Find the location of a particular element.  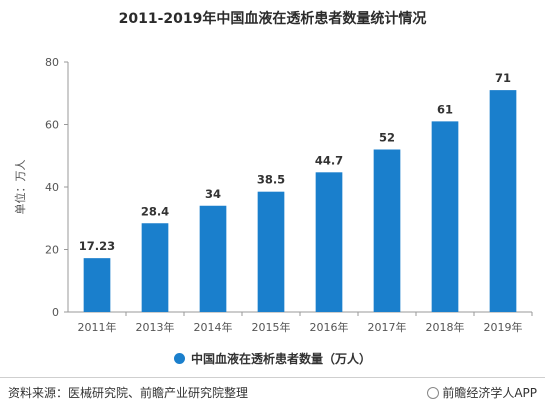

x-tick-label: 2016年 is located at coordinates (329, 327).